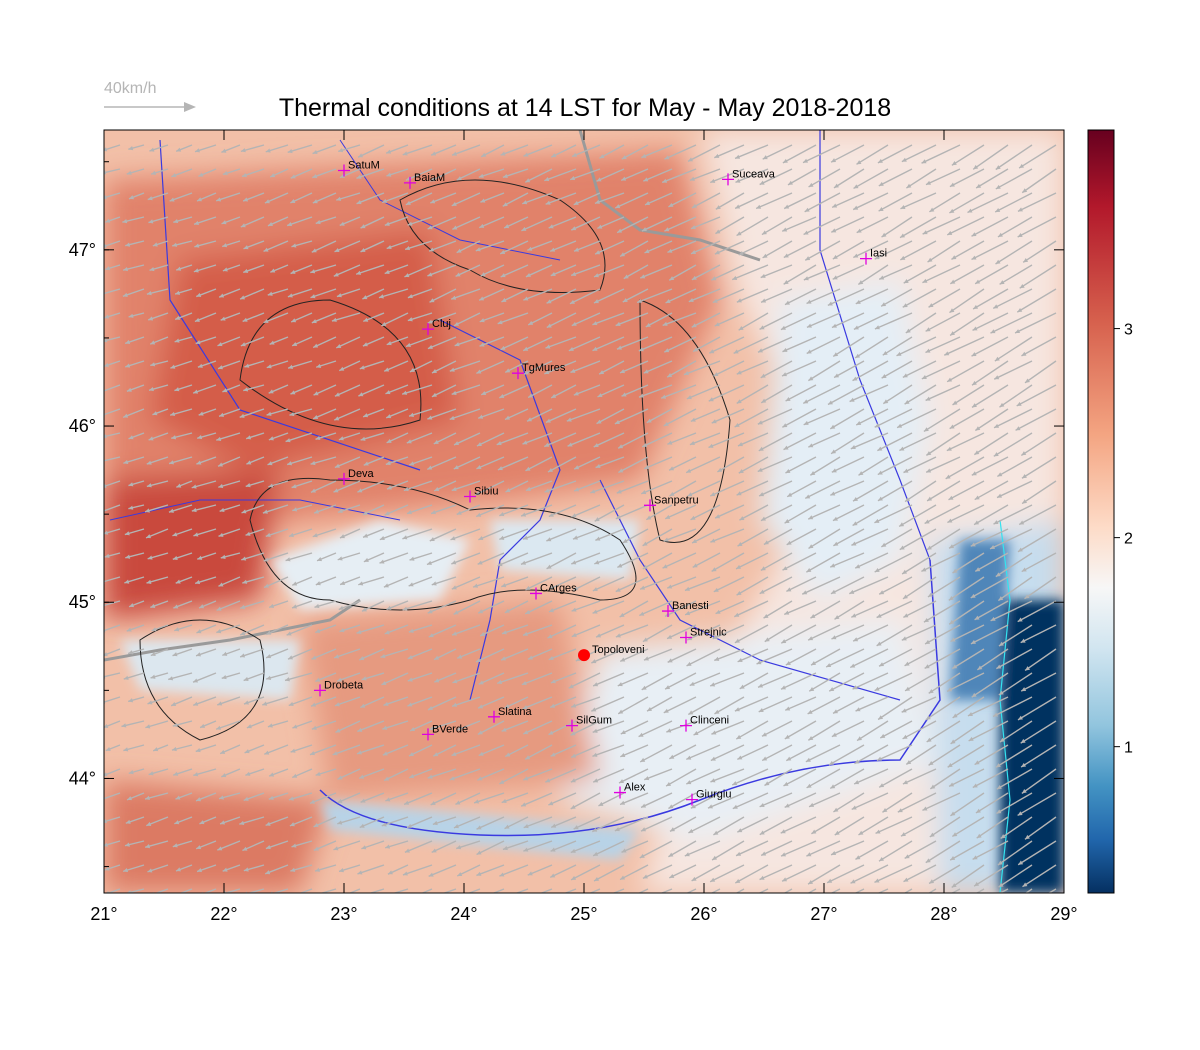 This screenshot has width=1200, height=1050. Describe the element at coordinates (450, 729) in the screenshot. I see `station-label: BVerde` at that location.